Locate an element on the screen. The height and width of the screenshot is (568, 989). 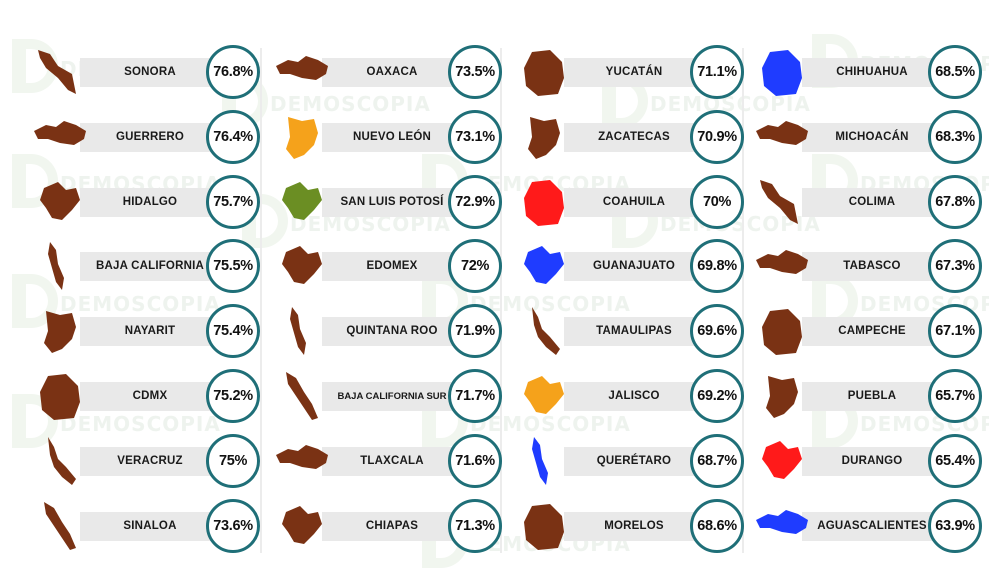
state-name: CDMX is located at coordinates (150, 396).